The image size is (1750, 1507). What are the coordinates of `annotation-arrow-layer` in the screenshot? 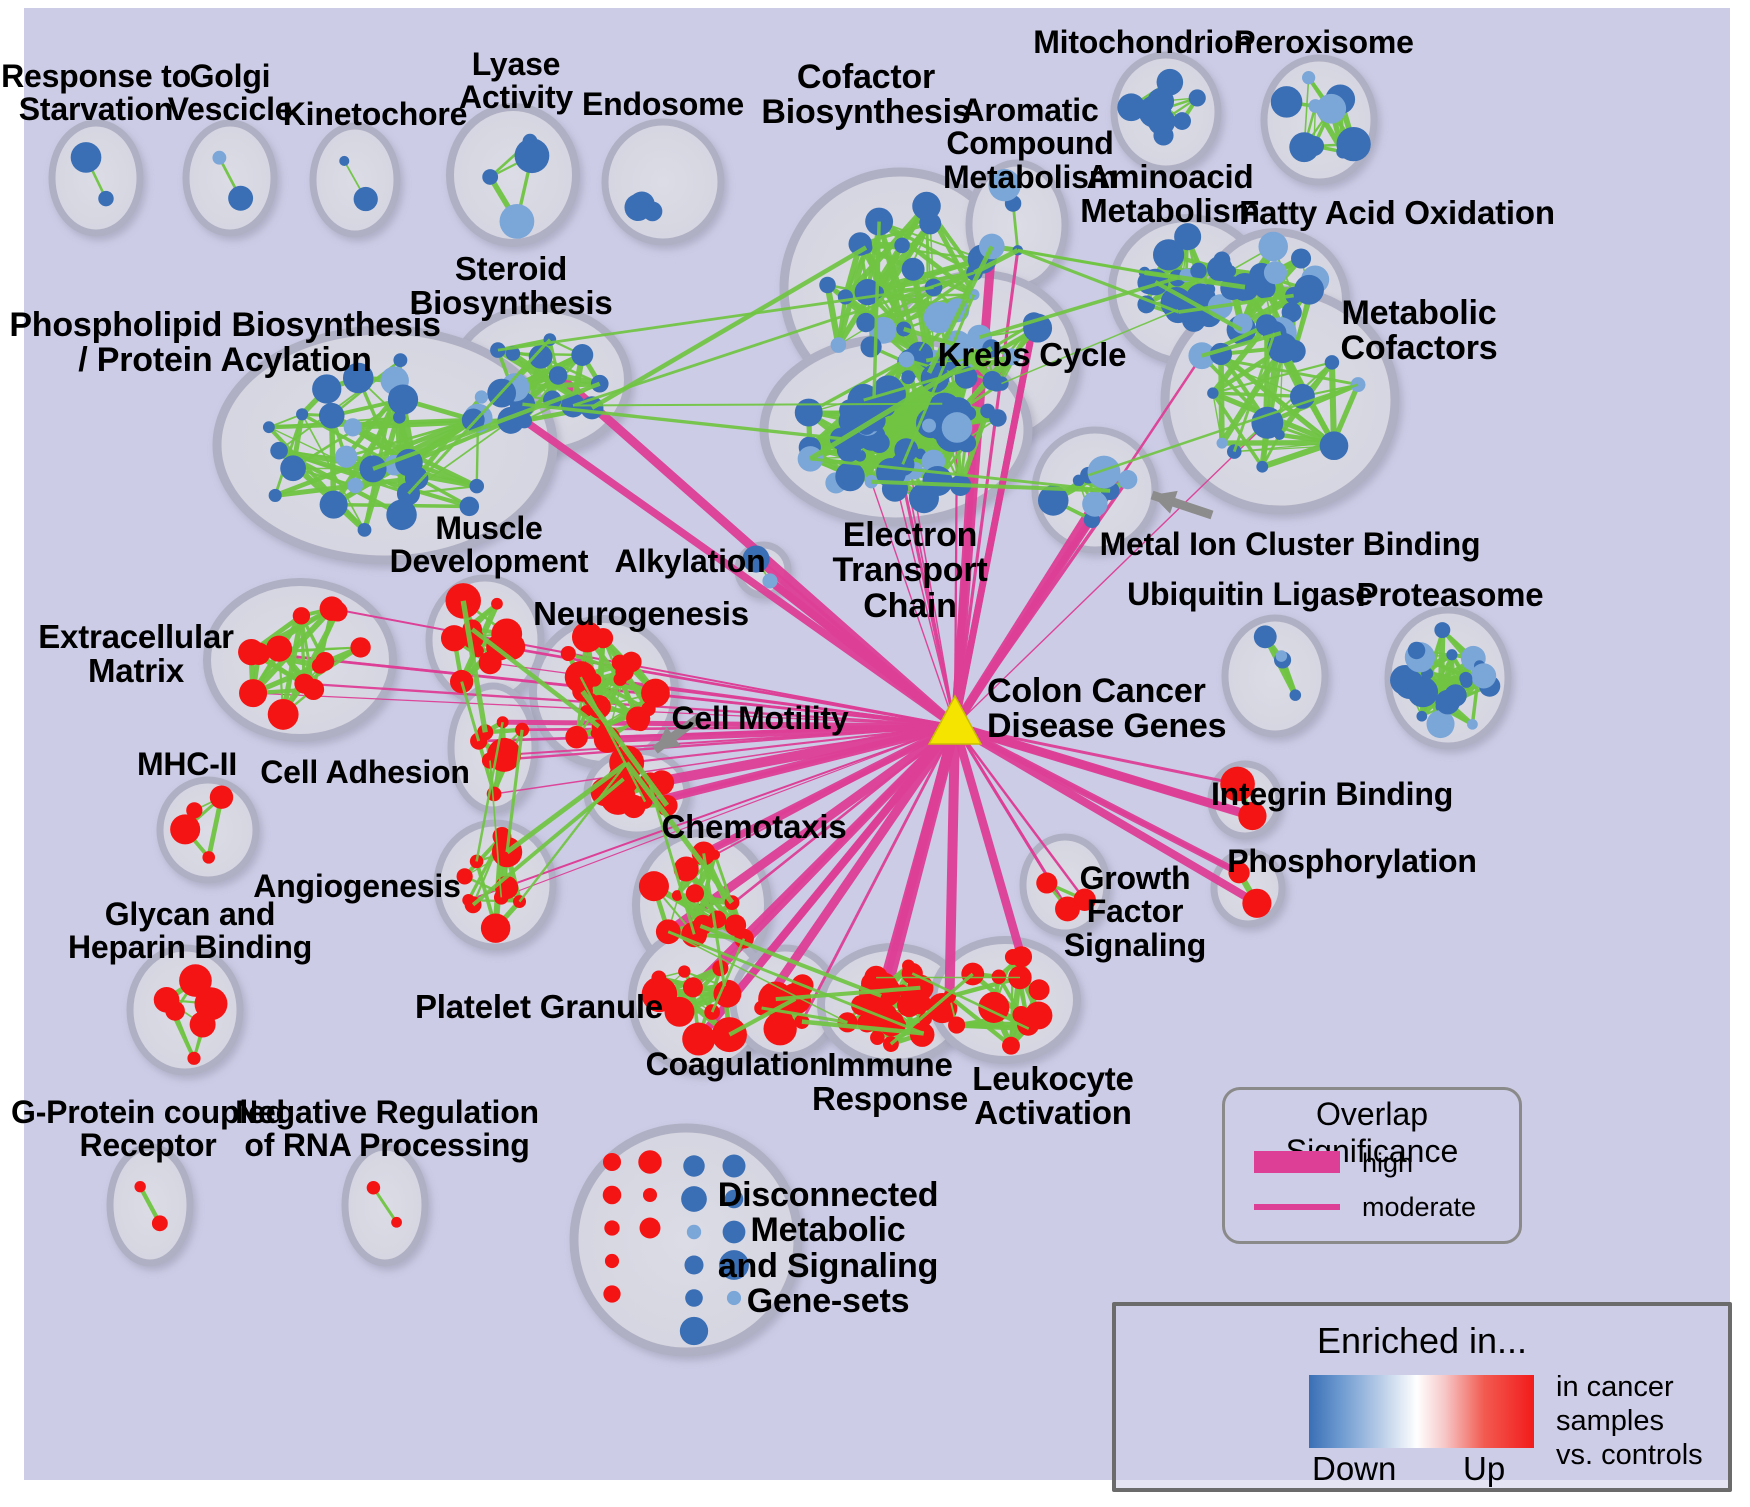 It's located at (933, 622).